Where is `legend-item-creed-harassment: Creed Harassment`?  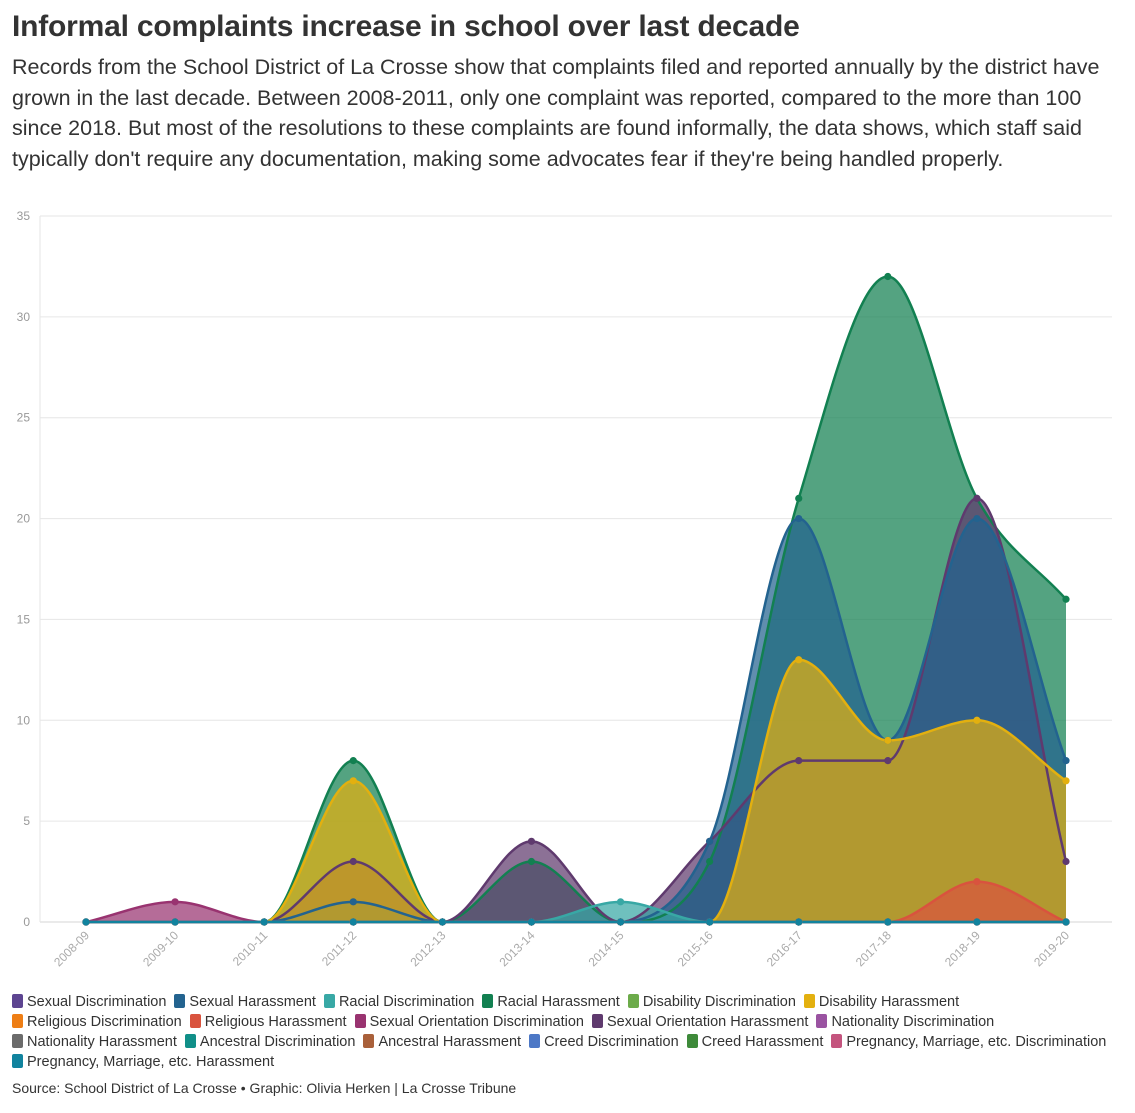
legend-item-creed-harassment: Creed Harassment is located at coordinates (754, 1042).